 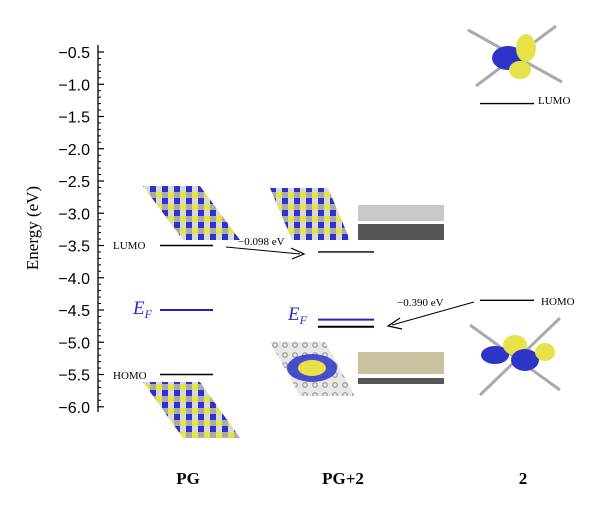 I want to click on pg2-fermi-label: EF, so click(x=297, y=315).